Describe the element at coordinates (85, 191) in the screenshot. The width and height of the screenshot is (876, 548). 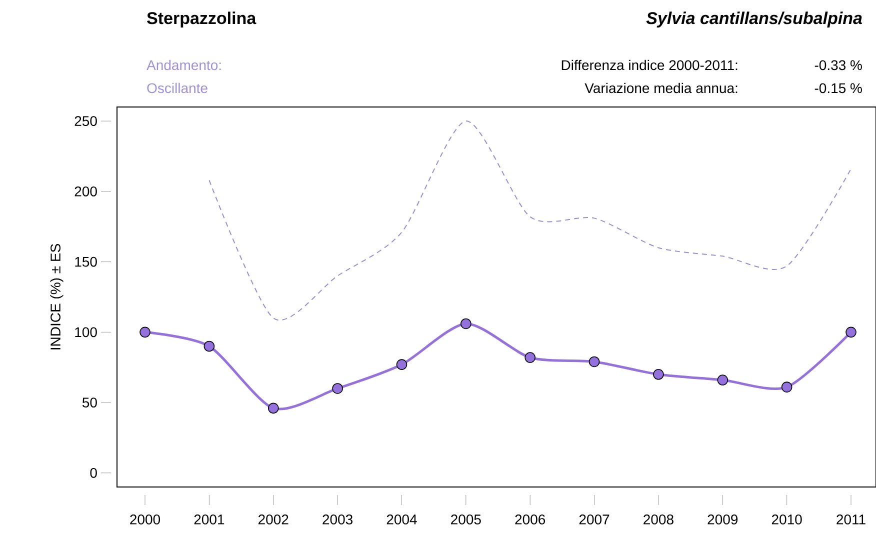
I see `y-tick-label: 200` at that location.